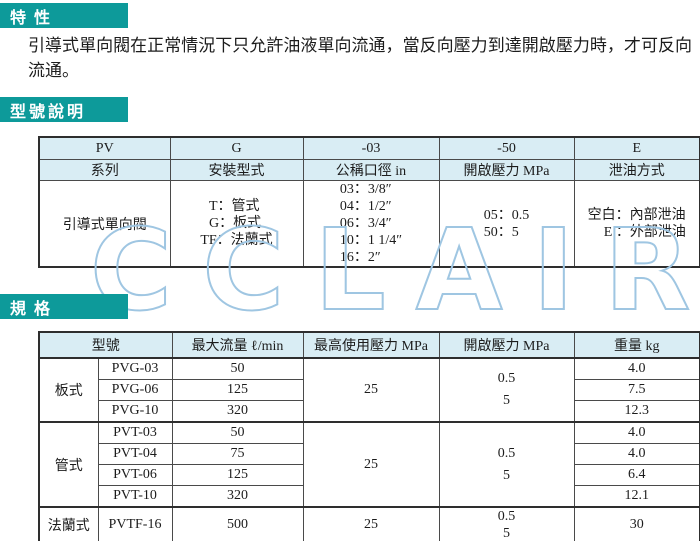 This screenshot has width=700, height=541. Describe the element at coordinates (360, 257) in the screenshot. I see `port-option: 16：2″` at that location.